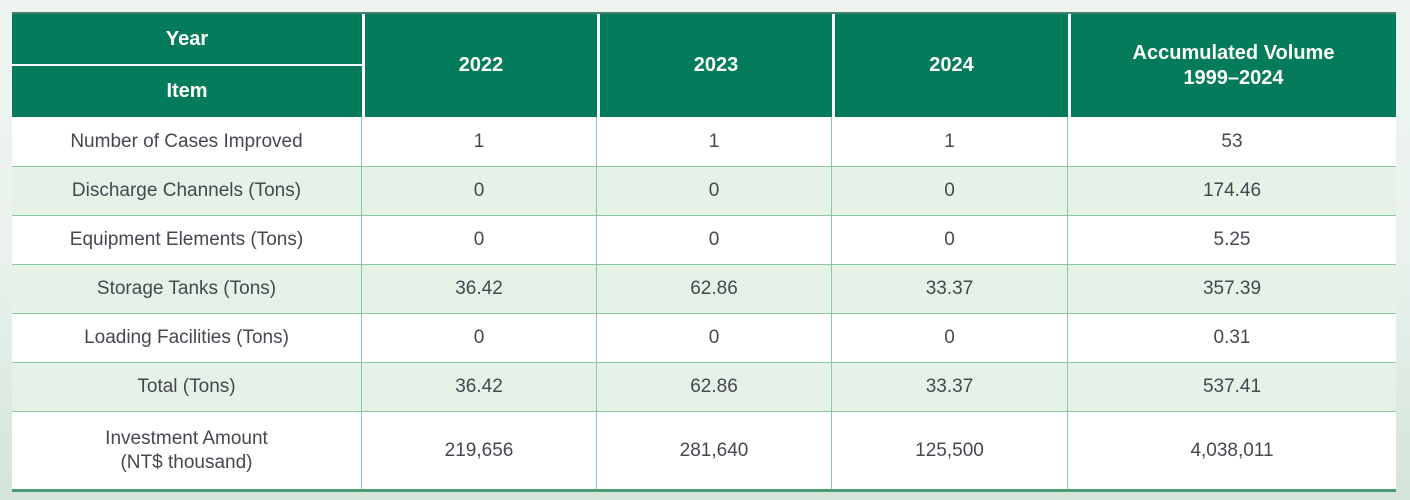  Describe the element at coordinates (187, 338) in the screenshot. I see `row-label: Loading Facilities (Tons)` at that location.